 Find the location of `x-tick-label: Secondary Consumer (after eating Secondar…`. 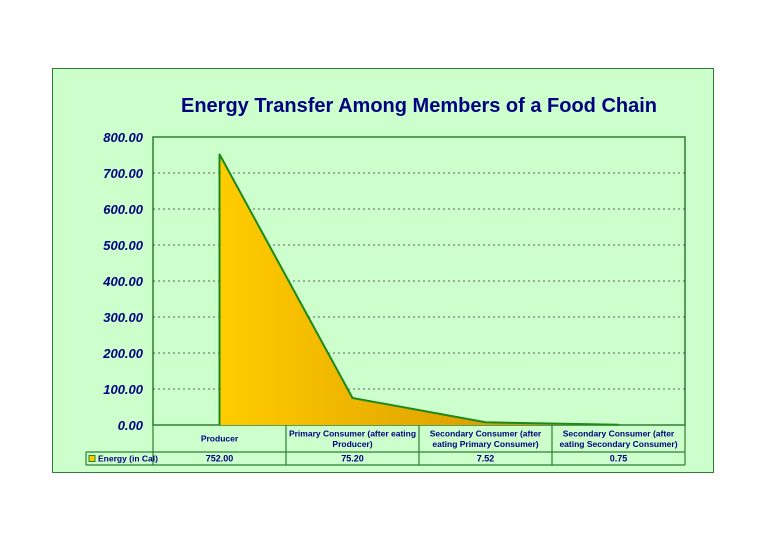

x-tick-label: Secondary Consumer (after eating Secondar… is located at coordinates (618, 438).